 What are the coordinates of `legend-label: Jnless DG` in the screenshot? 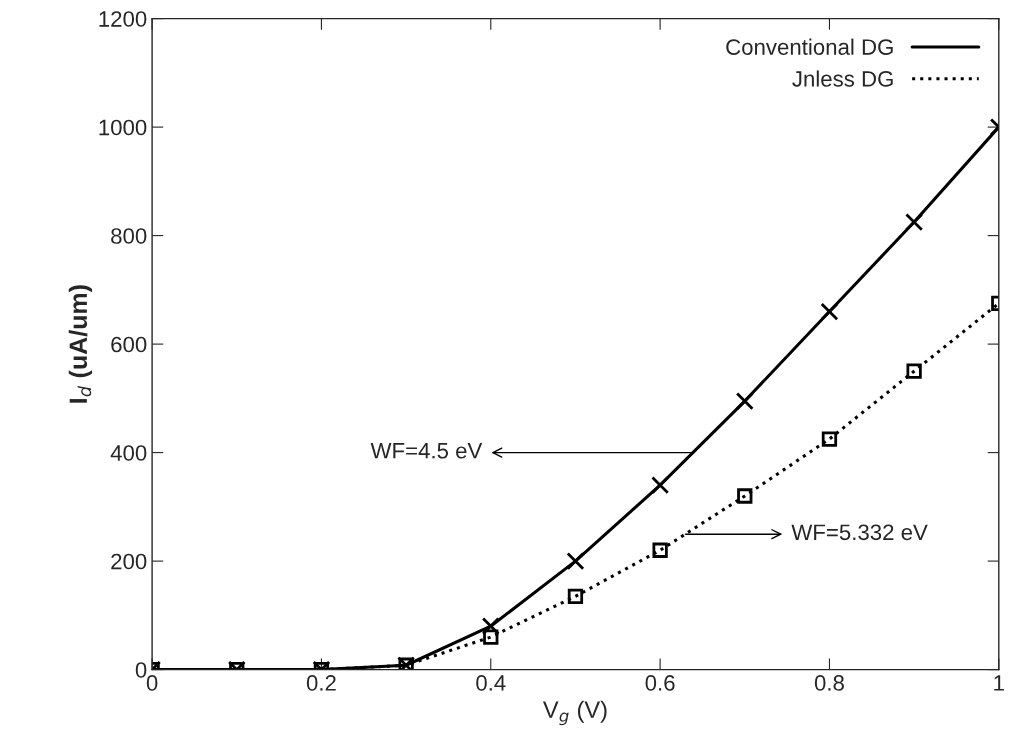 It's located at (842, 78).